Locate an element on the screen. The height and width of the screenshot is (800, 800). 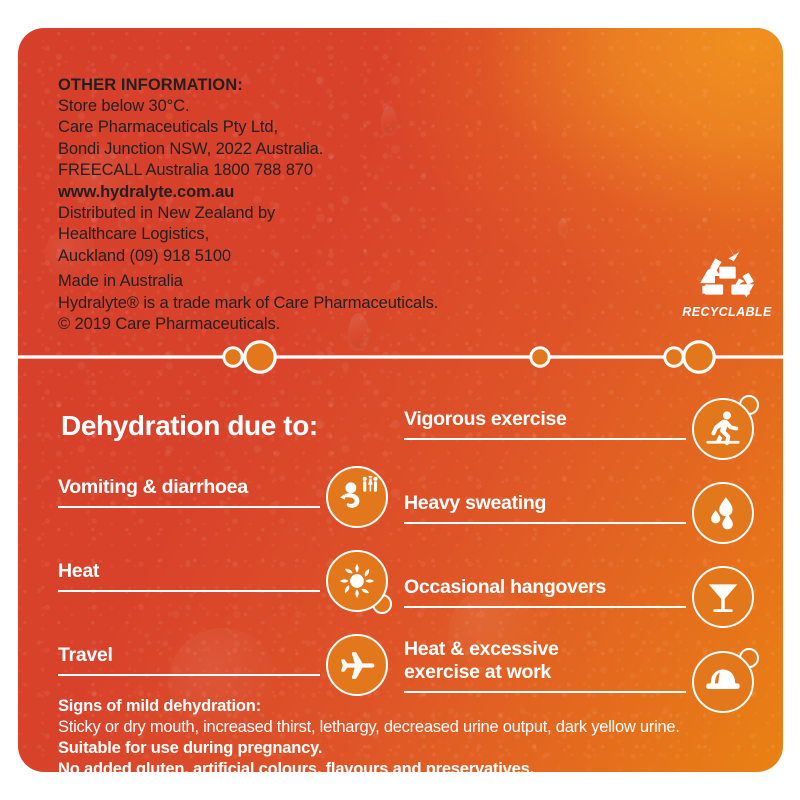
cause-label: Heavy sweating is located at coordinates (545, 508).